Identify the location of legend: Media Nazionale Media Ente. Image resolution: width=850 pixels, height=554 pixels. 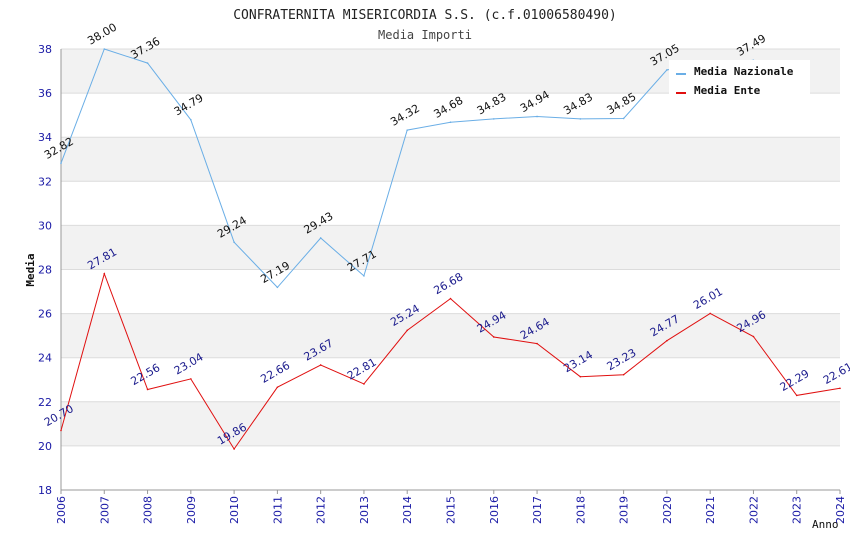
(739, 78).